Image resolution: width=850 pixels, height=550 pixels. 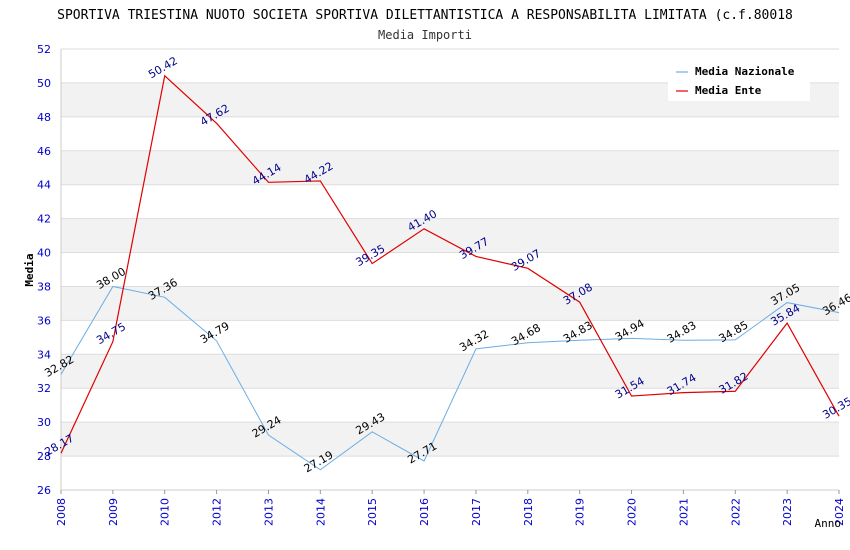 I want to click on legend-label-media-ente: Media Ente, so click(x=728, y=90).